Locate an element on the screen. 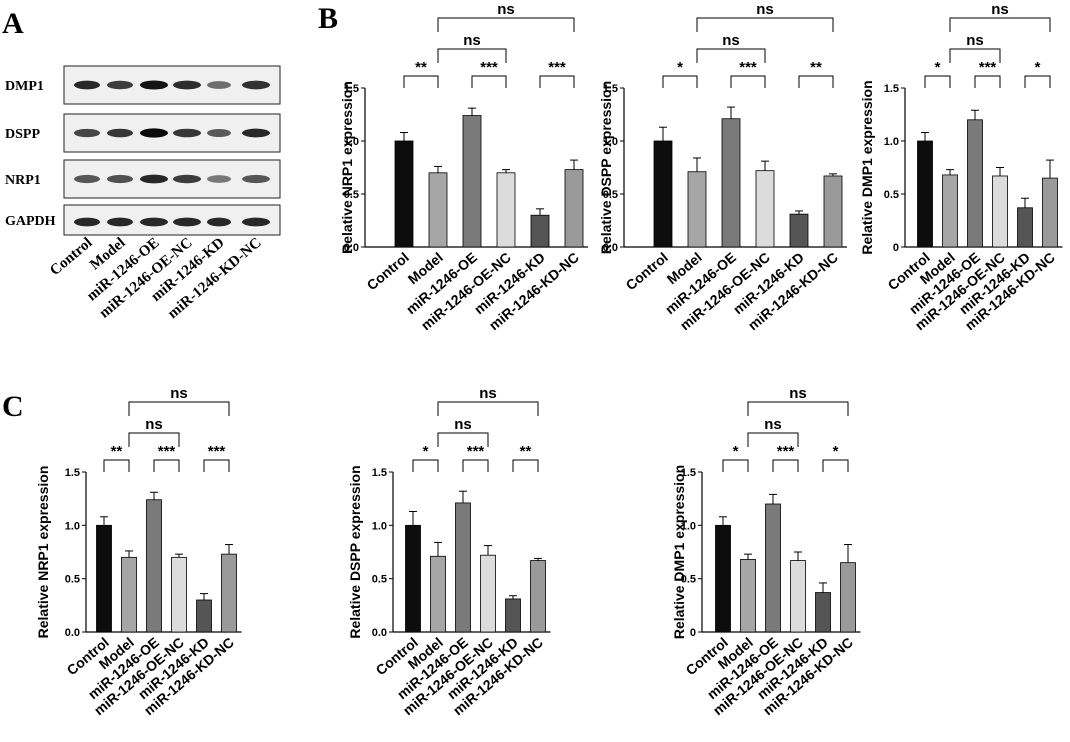 The width and height of the screenshot is (1070, 742). blot-lane-label: Control is located at coordinates (71, 257).